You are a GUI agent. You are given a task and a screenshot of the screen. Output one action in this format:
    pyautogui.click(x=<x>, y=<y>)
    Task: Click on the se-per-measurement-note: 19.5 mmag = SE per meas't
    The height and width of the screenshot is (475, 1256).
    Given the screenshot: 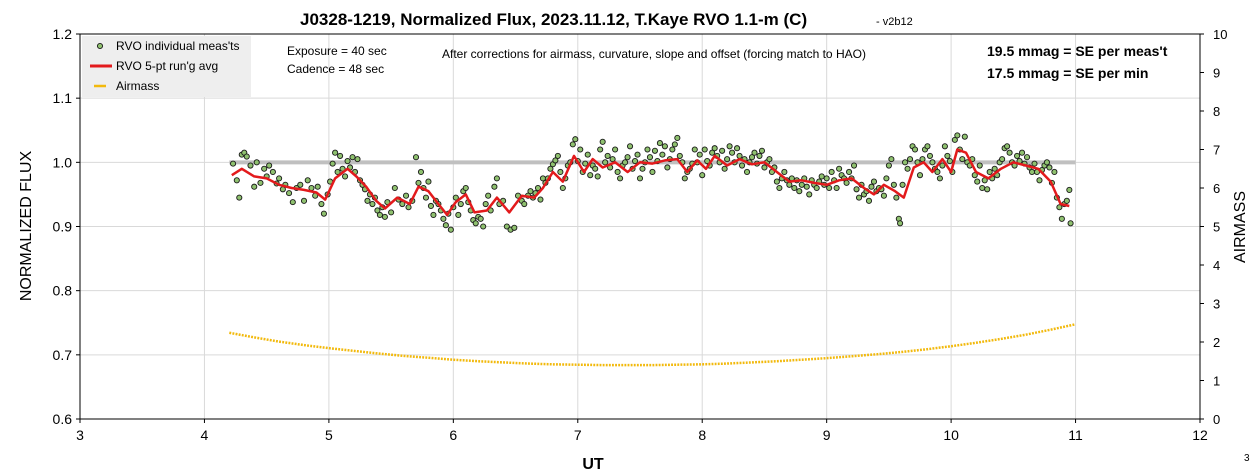 What is the action you would take?
    pyautogui.click(x=1077, y=51)
    